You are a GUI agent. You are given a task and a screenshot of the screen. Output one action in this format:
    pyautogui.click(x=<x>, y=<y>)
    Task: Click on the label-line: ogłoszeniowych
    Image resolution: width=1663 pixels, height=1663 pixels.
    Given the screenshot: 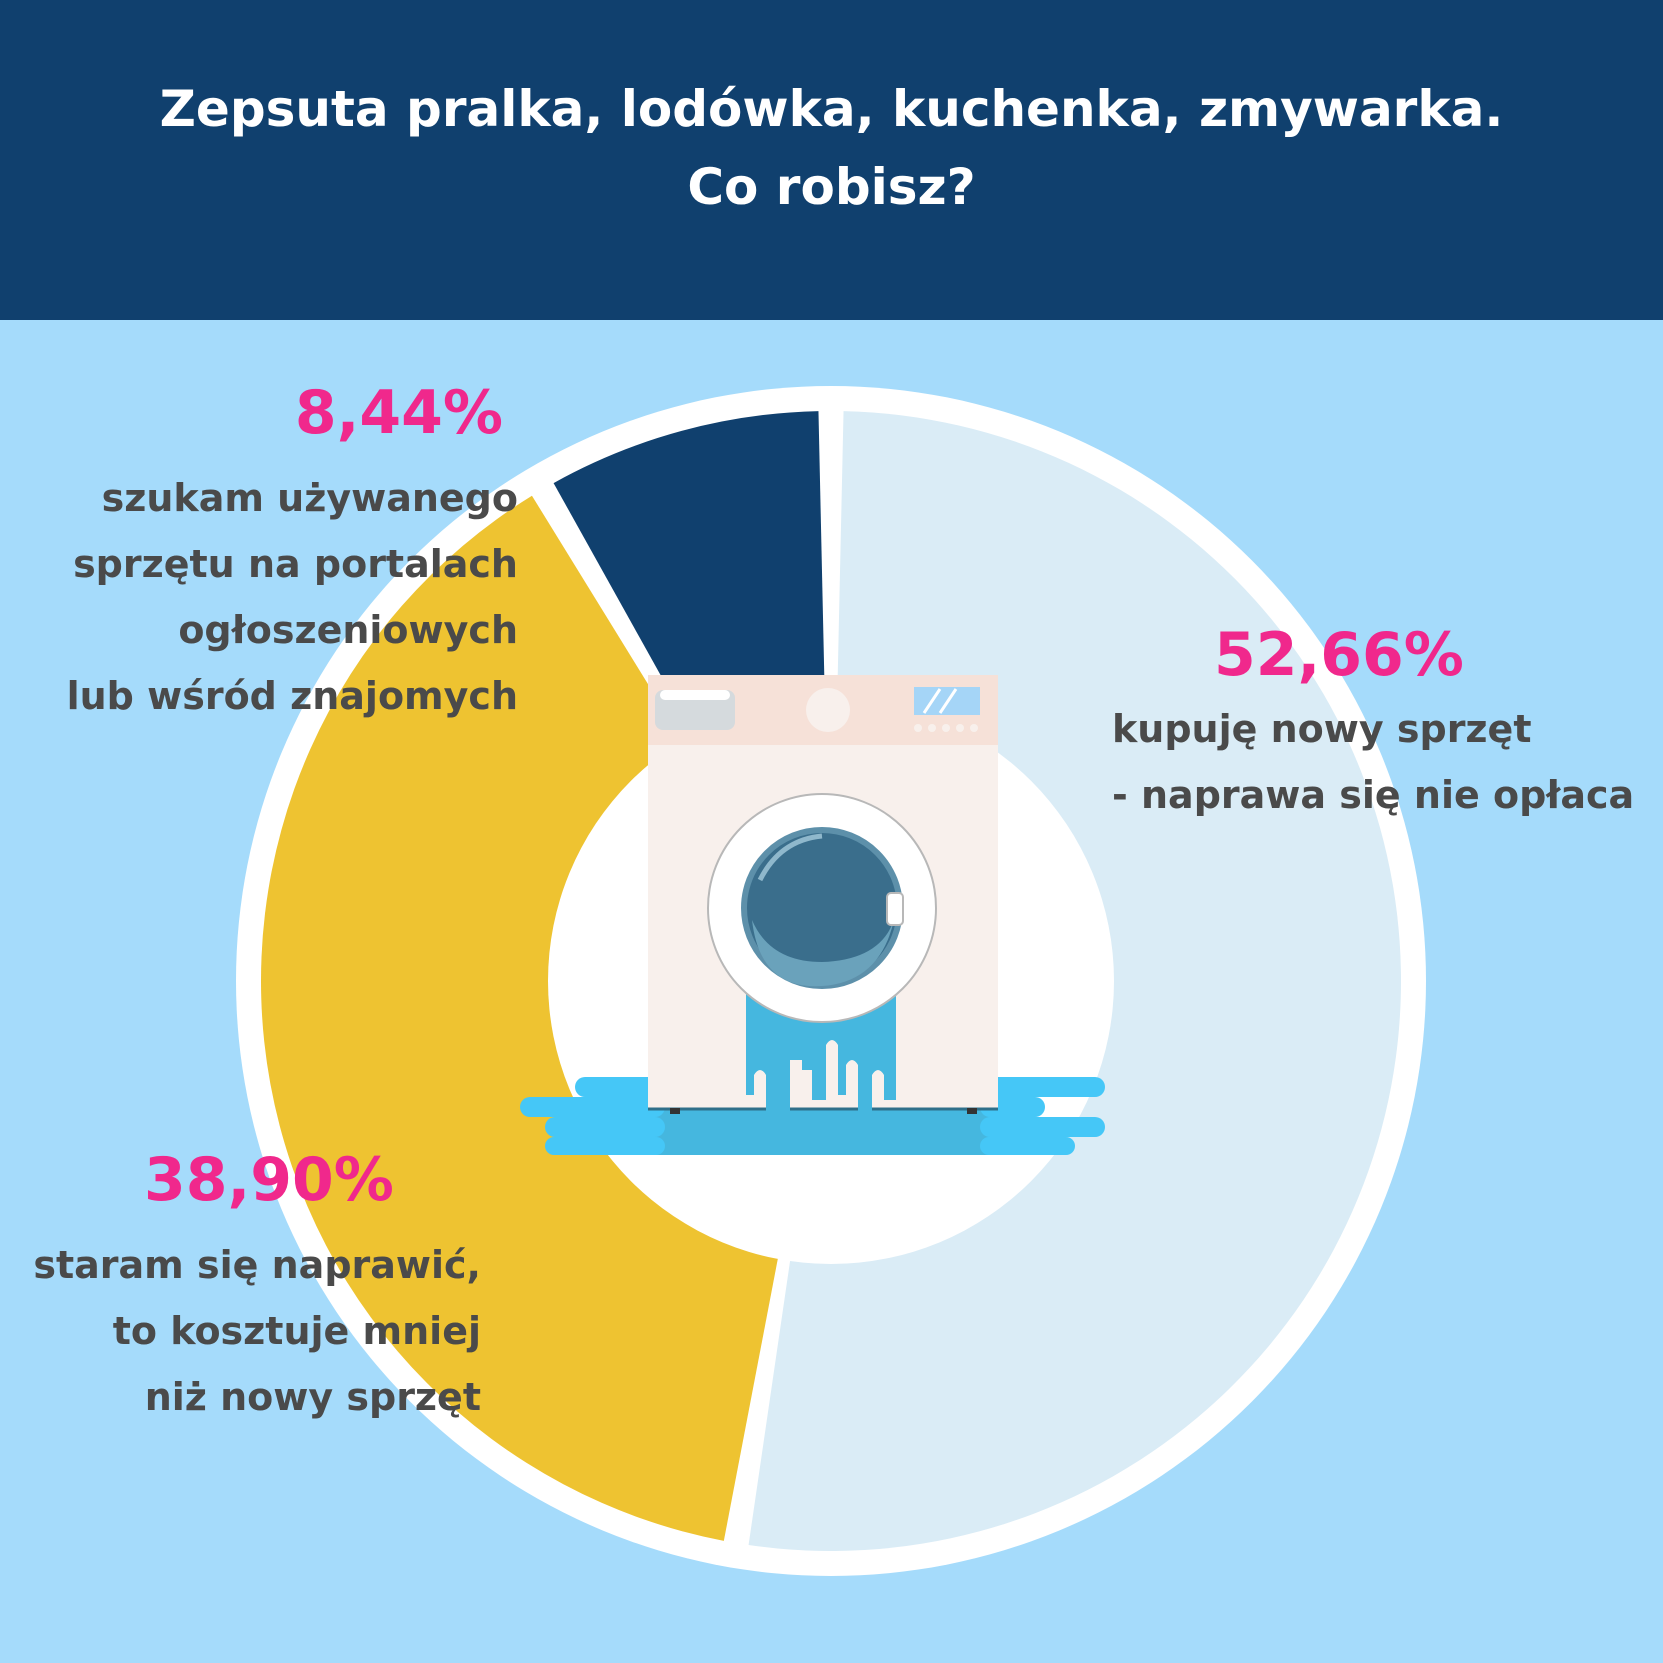 What is the action you would take?
    pyautogui.click(x=348, y=630)
    